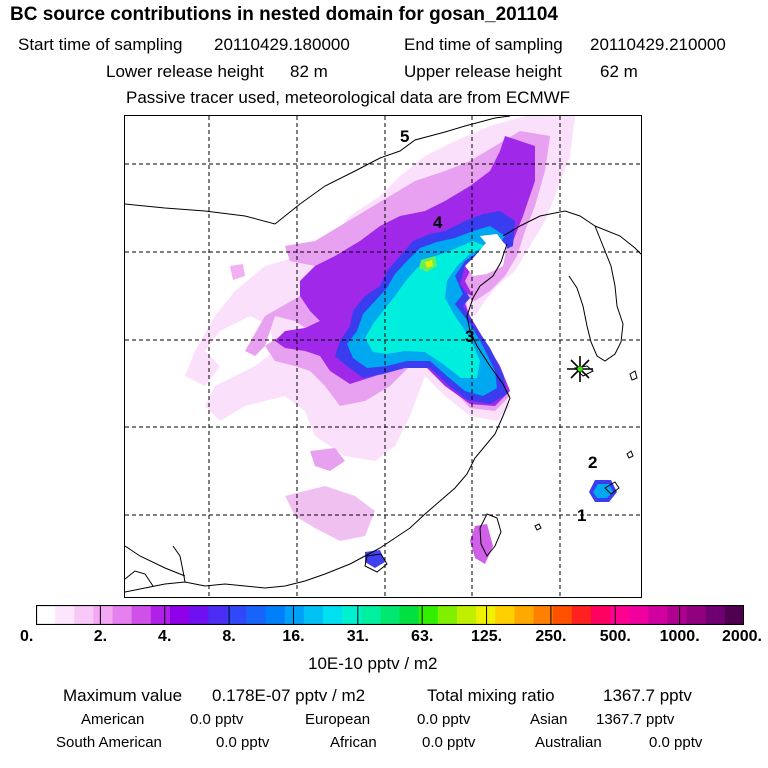 The width and height of the screenshot is (768, 768). What do you see at coordinates (338, 719) in the screenshot?
I see `source-european-name: European` at bounding box center [338, 719].